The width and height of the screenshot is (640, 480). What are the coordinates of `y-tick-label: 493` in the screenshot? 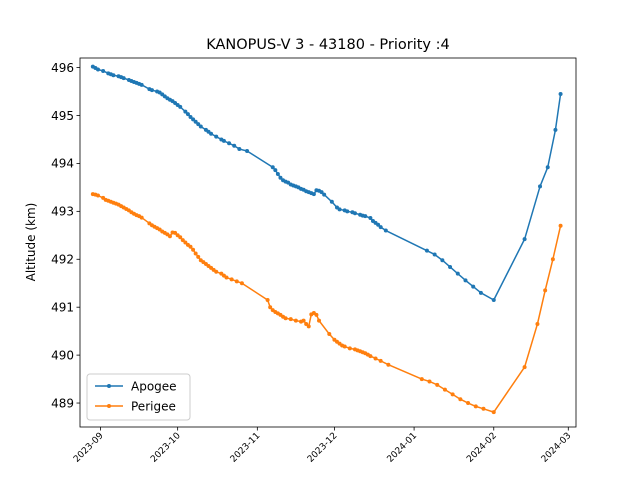 It's located at (62, 212).